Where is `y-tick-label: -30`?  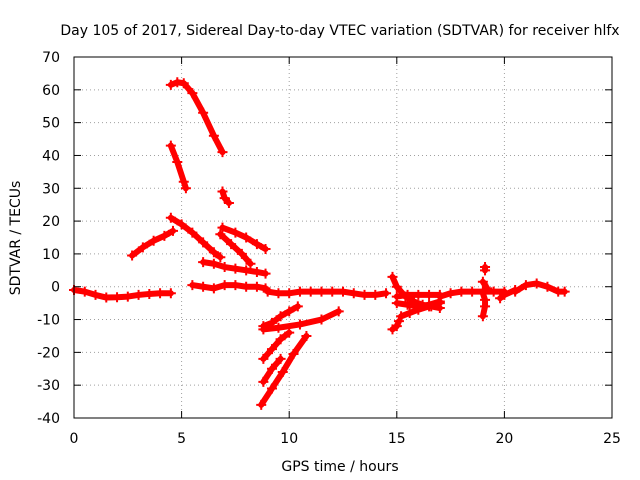
y-tick-label: -30 is located at coordinates (48, 386).